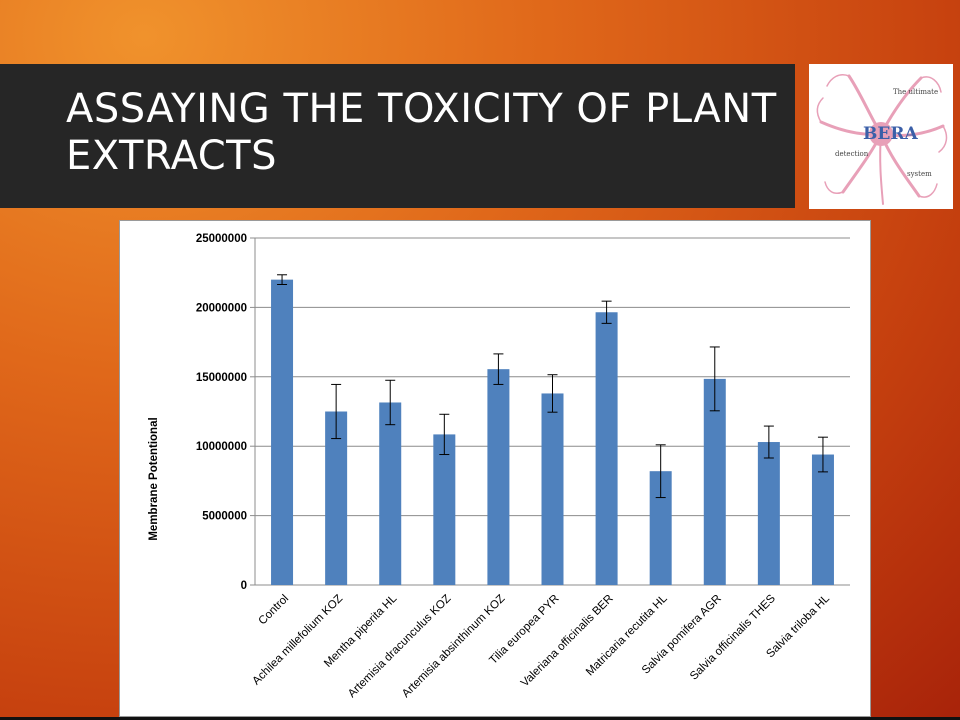 Image resolution: width=960 pixels, height=720 pixels. Describe the element at coordinates (297, 640) in the screenshot. I see `x-tick-label: Achilea millefolium KOZ` at that location.